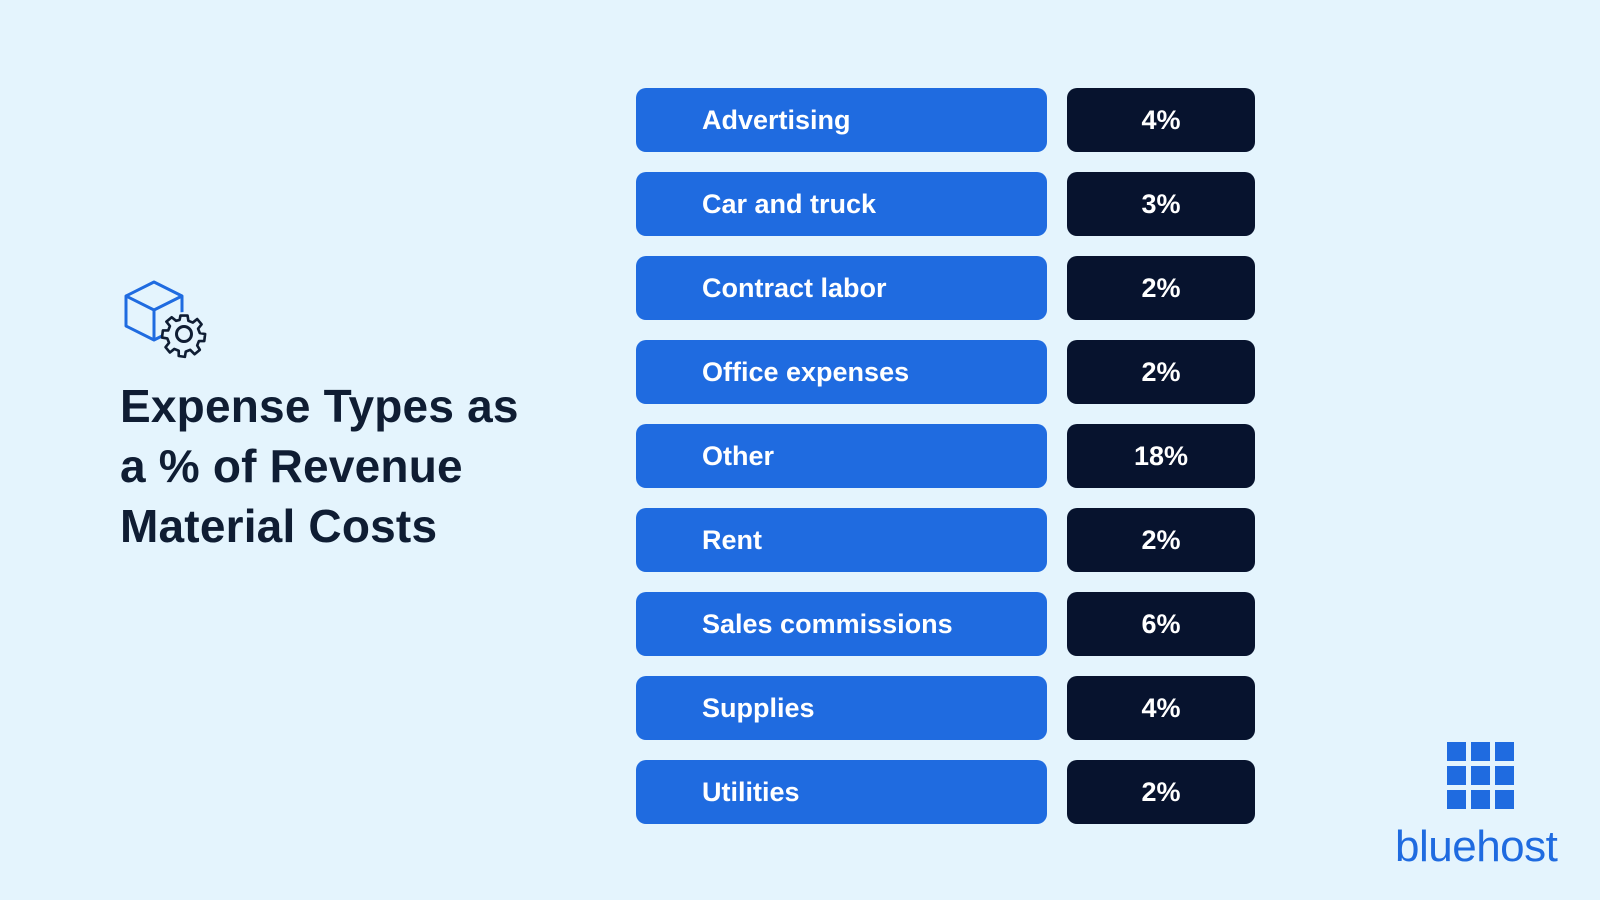 Image resolution: width=1600 pixels, height=900 pixels. Describe the element at coordinates (841, 540) in the screenshot. I see `category-label: Rent` at that location.